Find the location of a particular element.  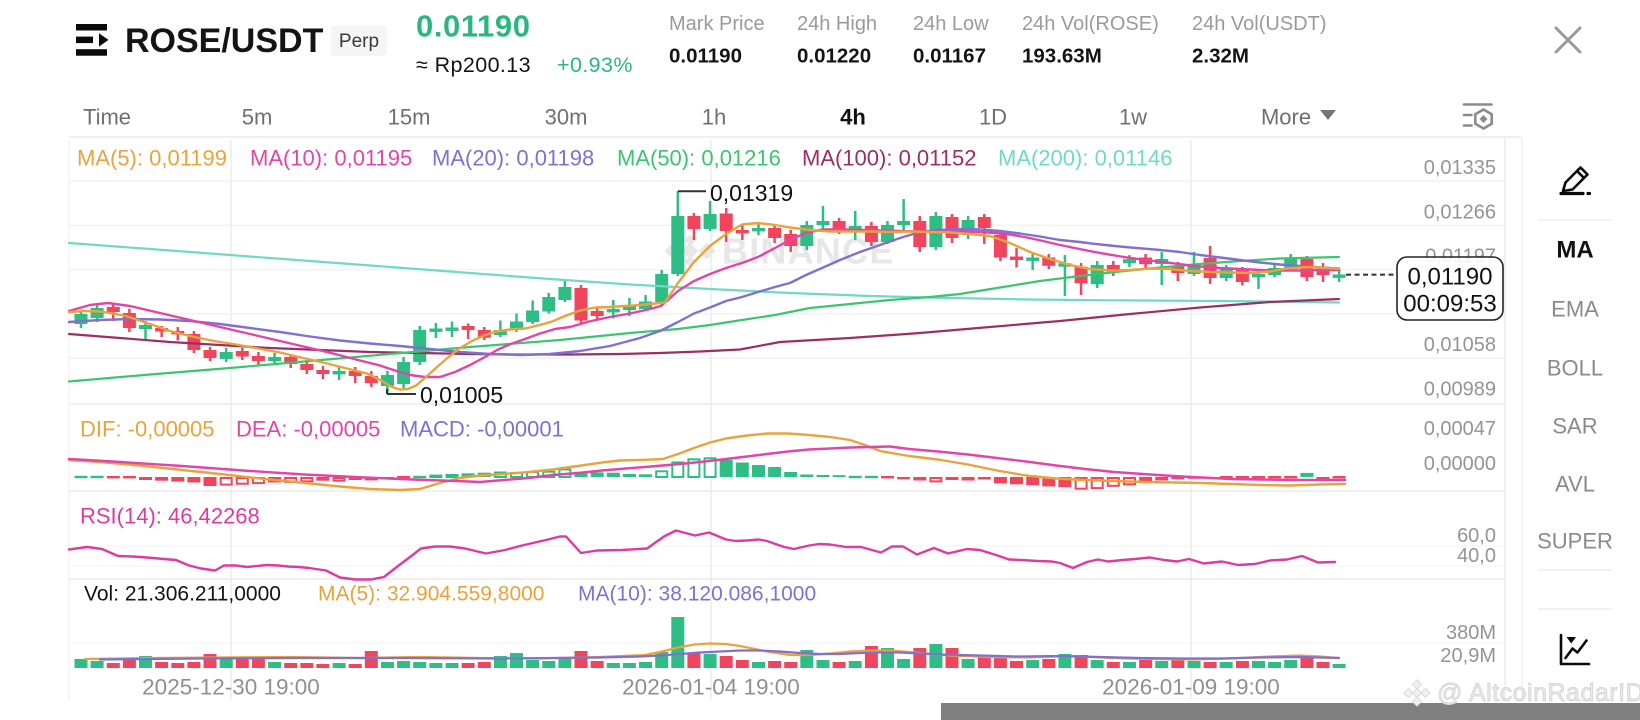

svg-text: 0,00000 is located at coordinates (1460, 464).